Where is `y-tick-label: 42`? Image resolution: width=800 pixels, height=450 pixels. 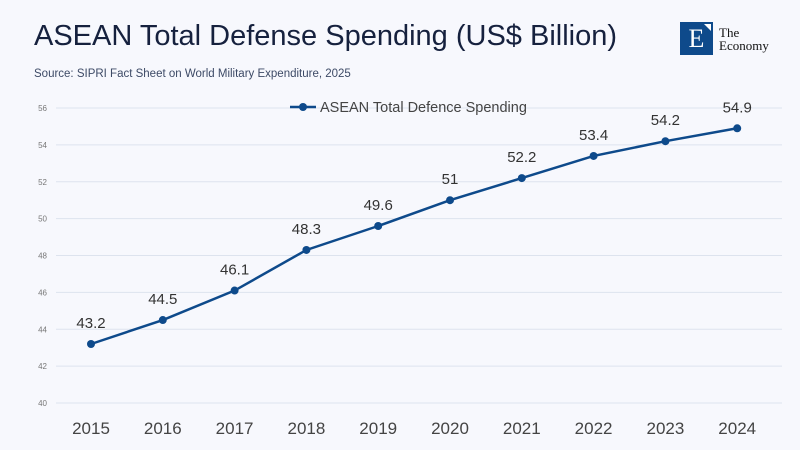 y-tick-label: 42 is located at coordinates (42, 366).